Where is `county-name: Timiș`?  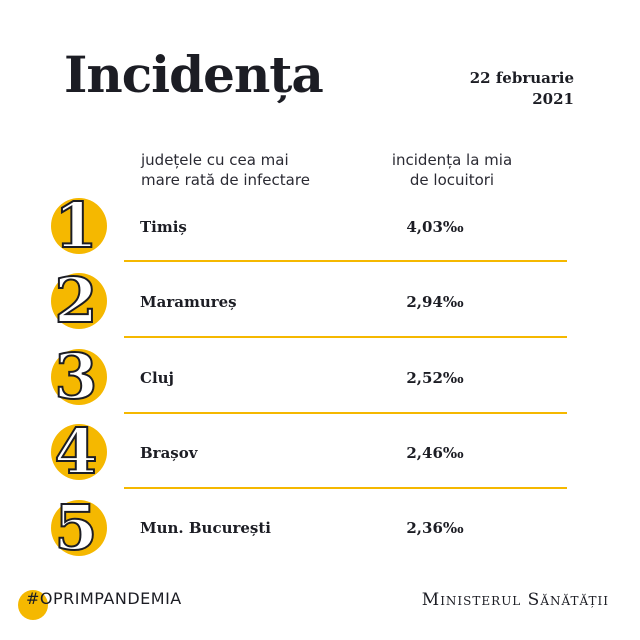
county-name: Timiș is located at coordinates (163, 227).